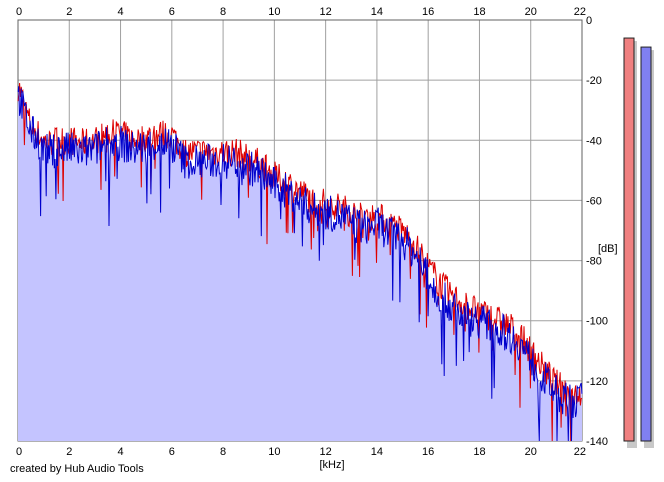 Image resolution: width=664 pixels, height=482 pixels. What do you see at coordinates (594, 262) in the screenshot?
I see `y-tick-label: -80` at bounding box center [594, 262].